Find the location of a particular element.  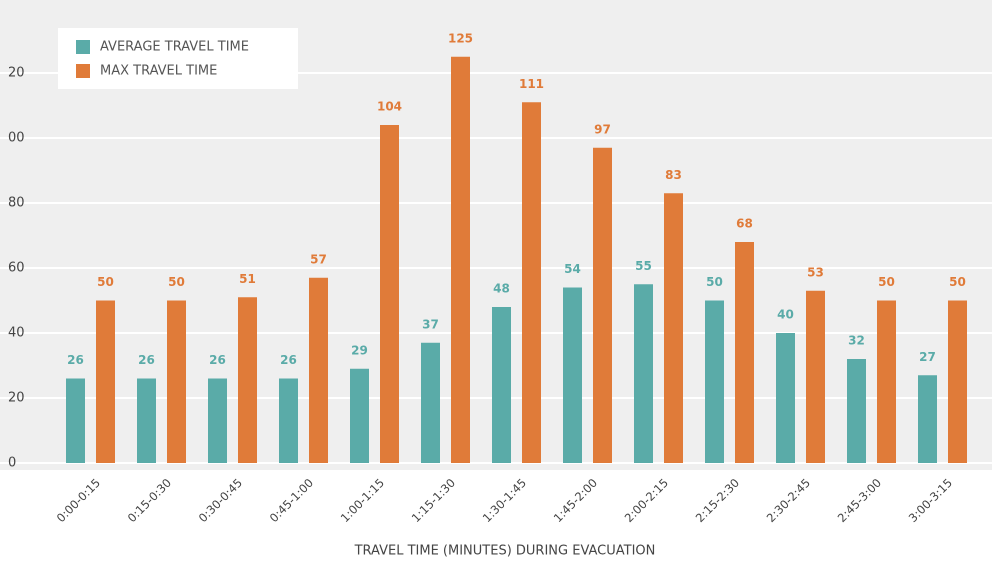

value-label: 27 is located at coordinates (927, 357).